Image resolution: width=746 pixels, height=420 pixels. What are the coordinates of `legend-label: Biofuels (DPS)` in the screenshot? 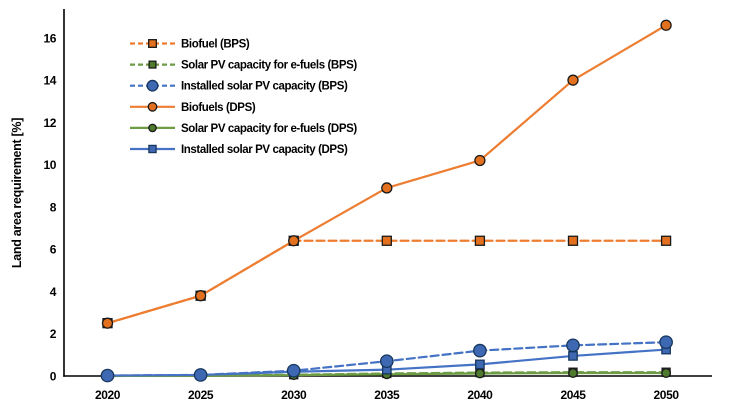 It's located at (218, 108).